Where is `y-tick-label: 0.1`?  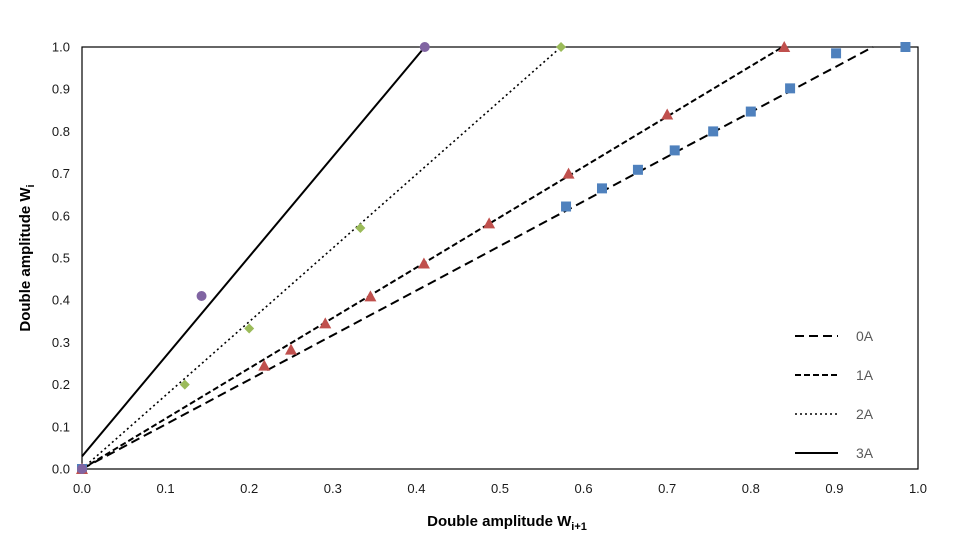
y-tick-label: 0.1 is located at coordinates (61, 426).